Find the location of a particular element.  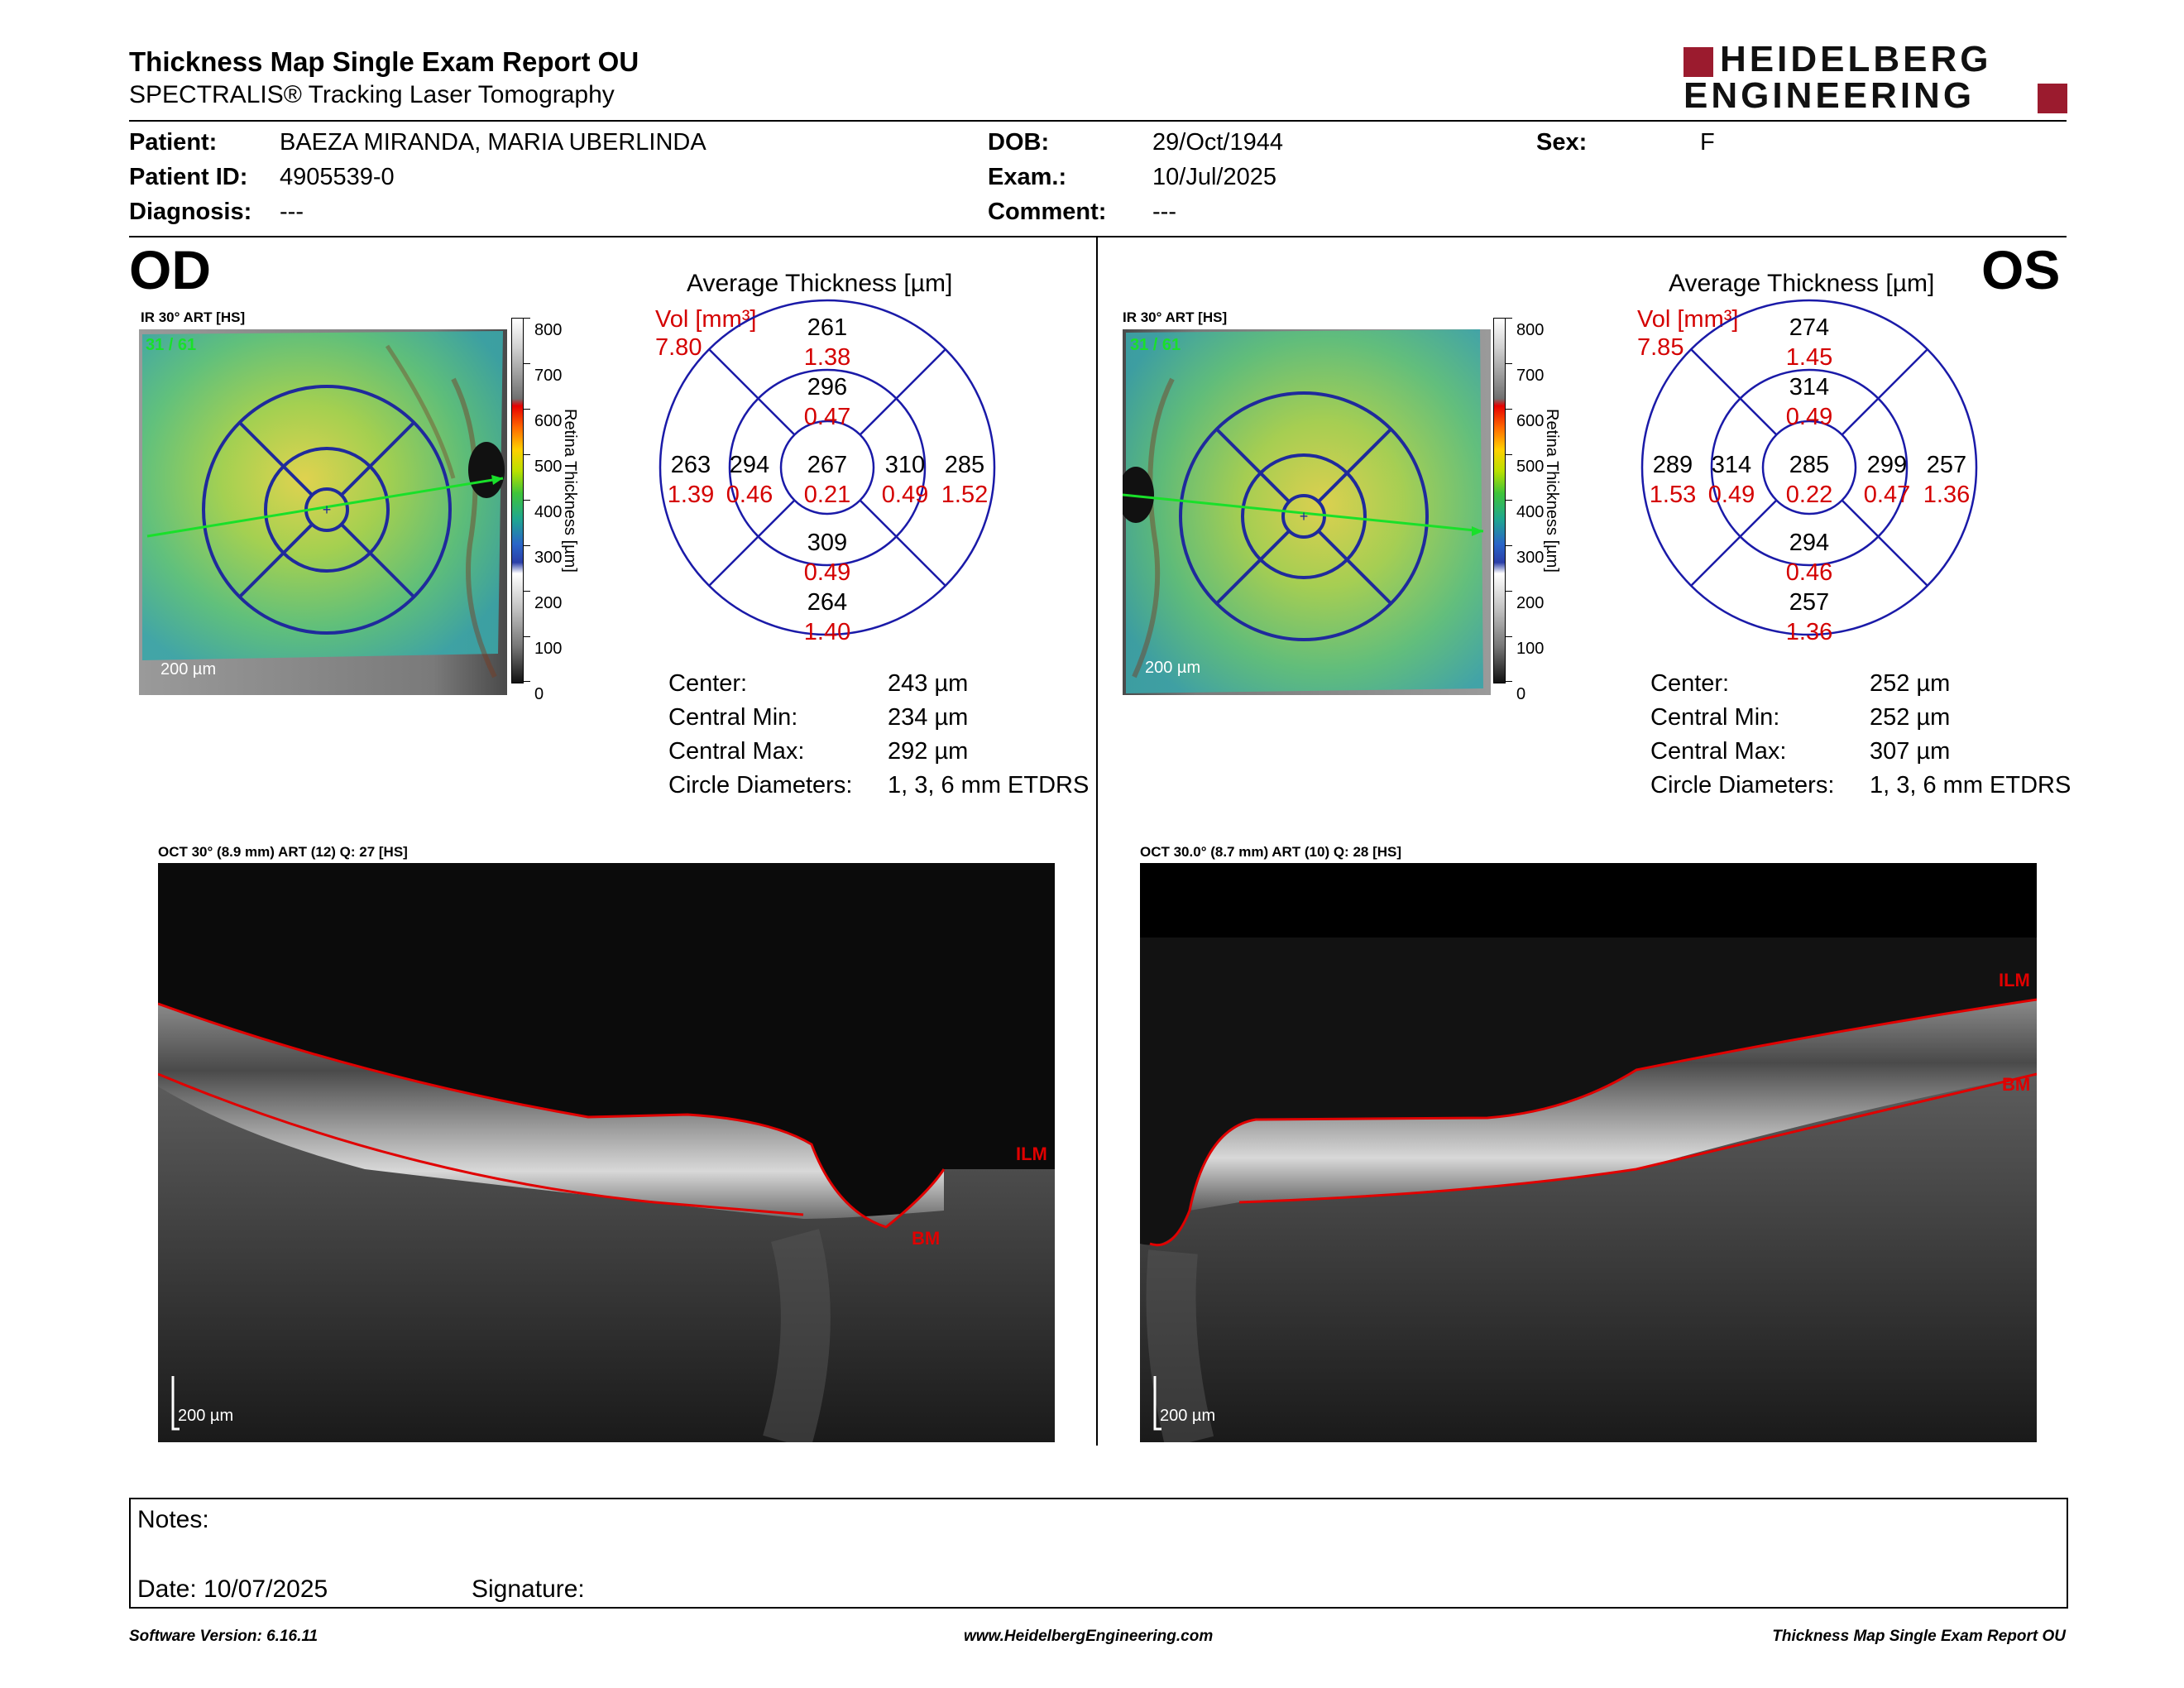

od-min-value: 234 µm is located at coordinates (928, 717).